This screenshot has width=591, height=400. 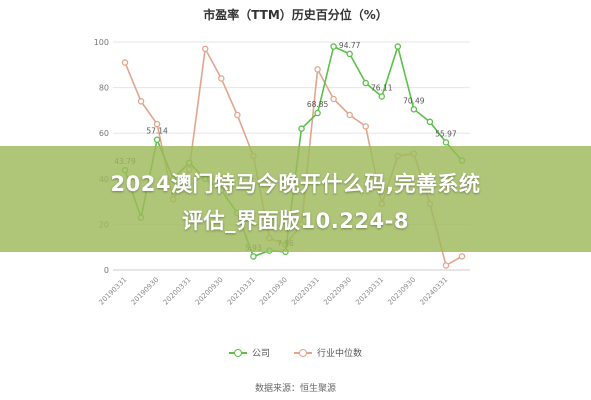 What do you see at coordinates (209, 291) in the screenshot?
I see `x-tick-label: 20200930` at bounding box center [209, 291].